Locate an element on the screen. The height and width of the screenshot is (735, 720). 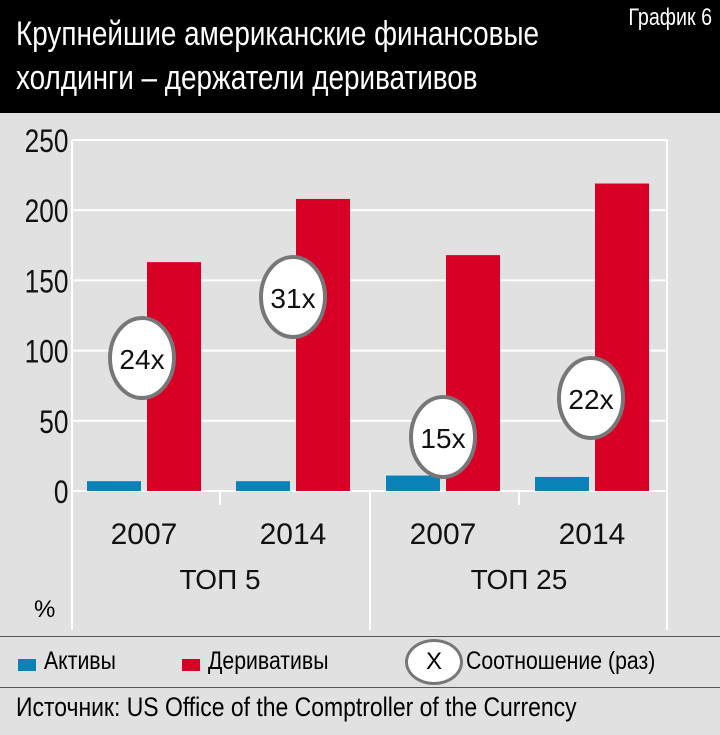
ratio-label: 15x is located at coordinates (442, 438).